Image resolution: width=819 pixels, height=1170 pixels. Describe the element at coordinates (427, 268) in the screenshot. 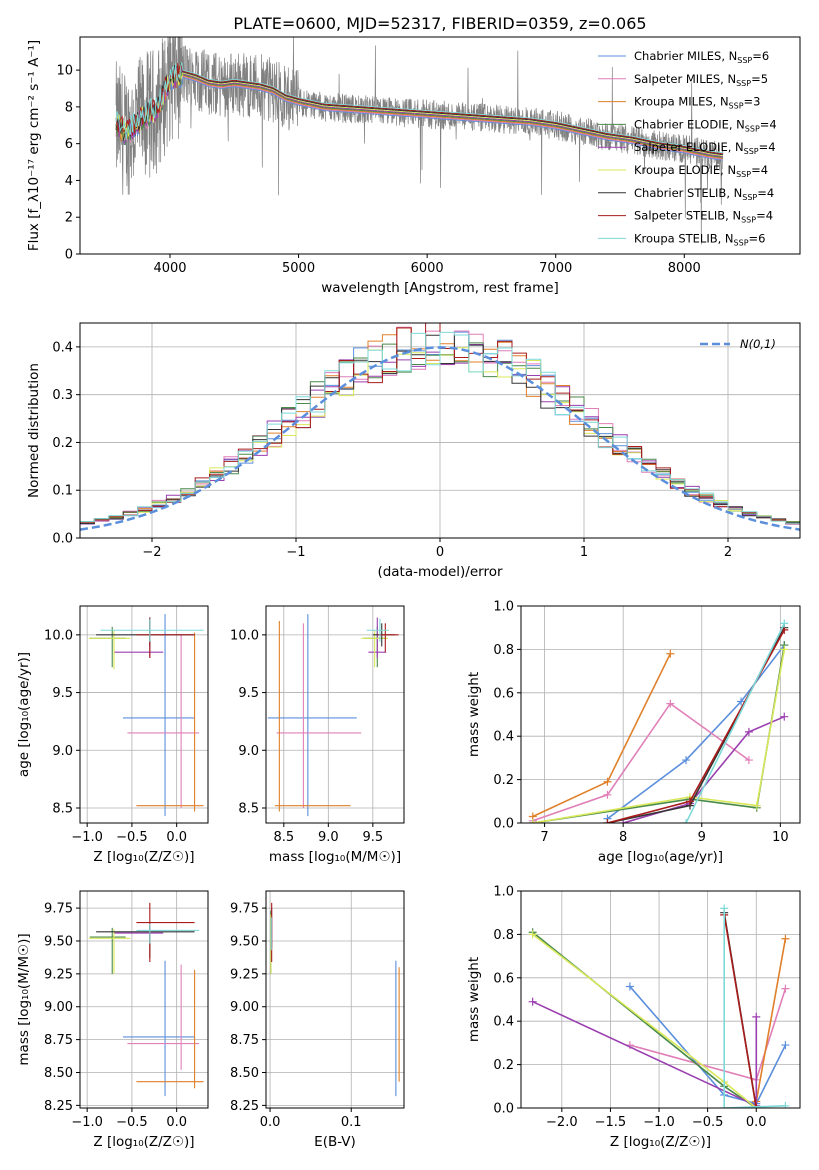

I see `x-tick-label: 6000` at that location.